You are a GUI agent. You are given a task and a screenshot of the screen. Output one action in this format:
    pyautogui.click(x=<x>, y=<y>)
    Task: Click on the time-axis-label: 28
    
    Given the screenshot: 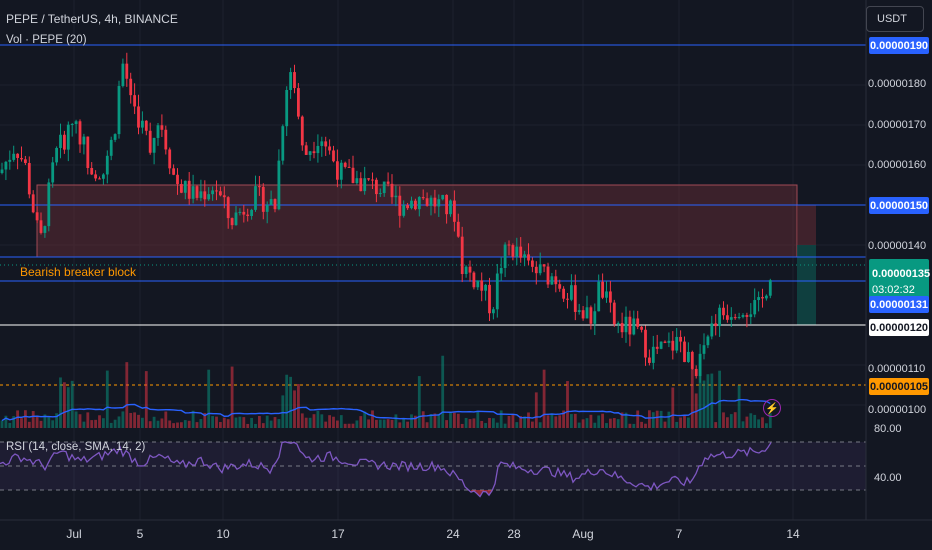 What is the action you would take?
    pyautogui.click(x=514, y=534)
    